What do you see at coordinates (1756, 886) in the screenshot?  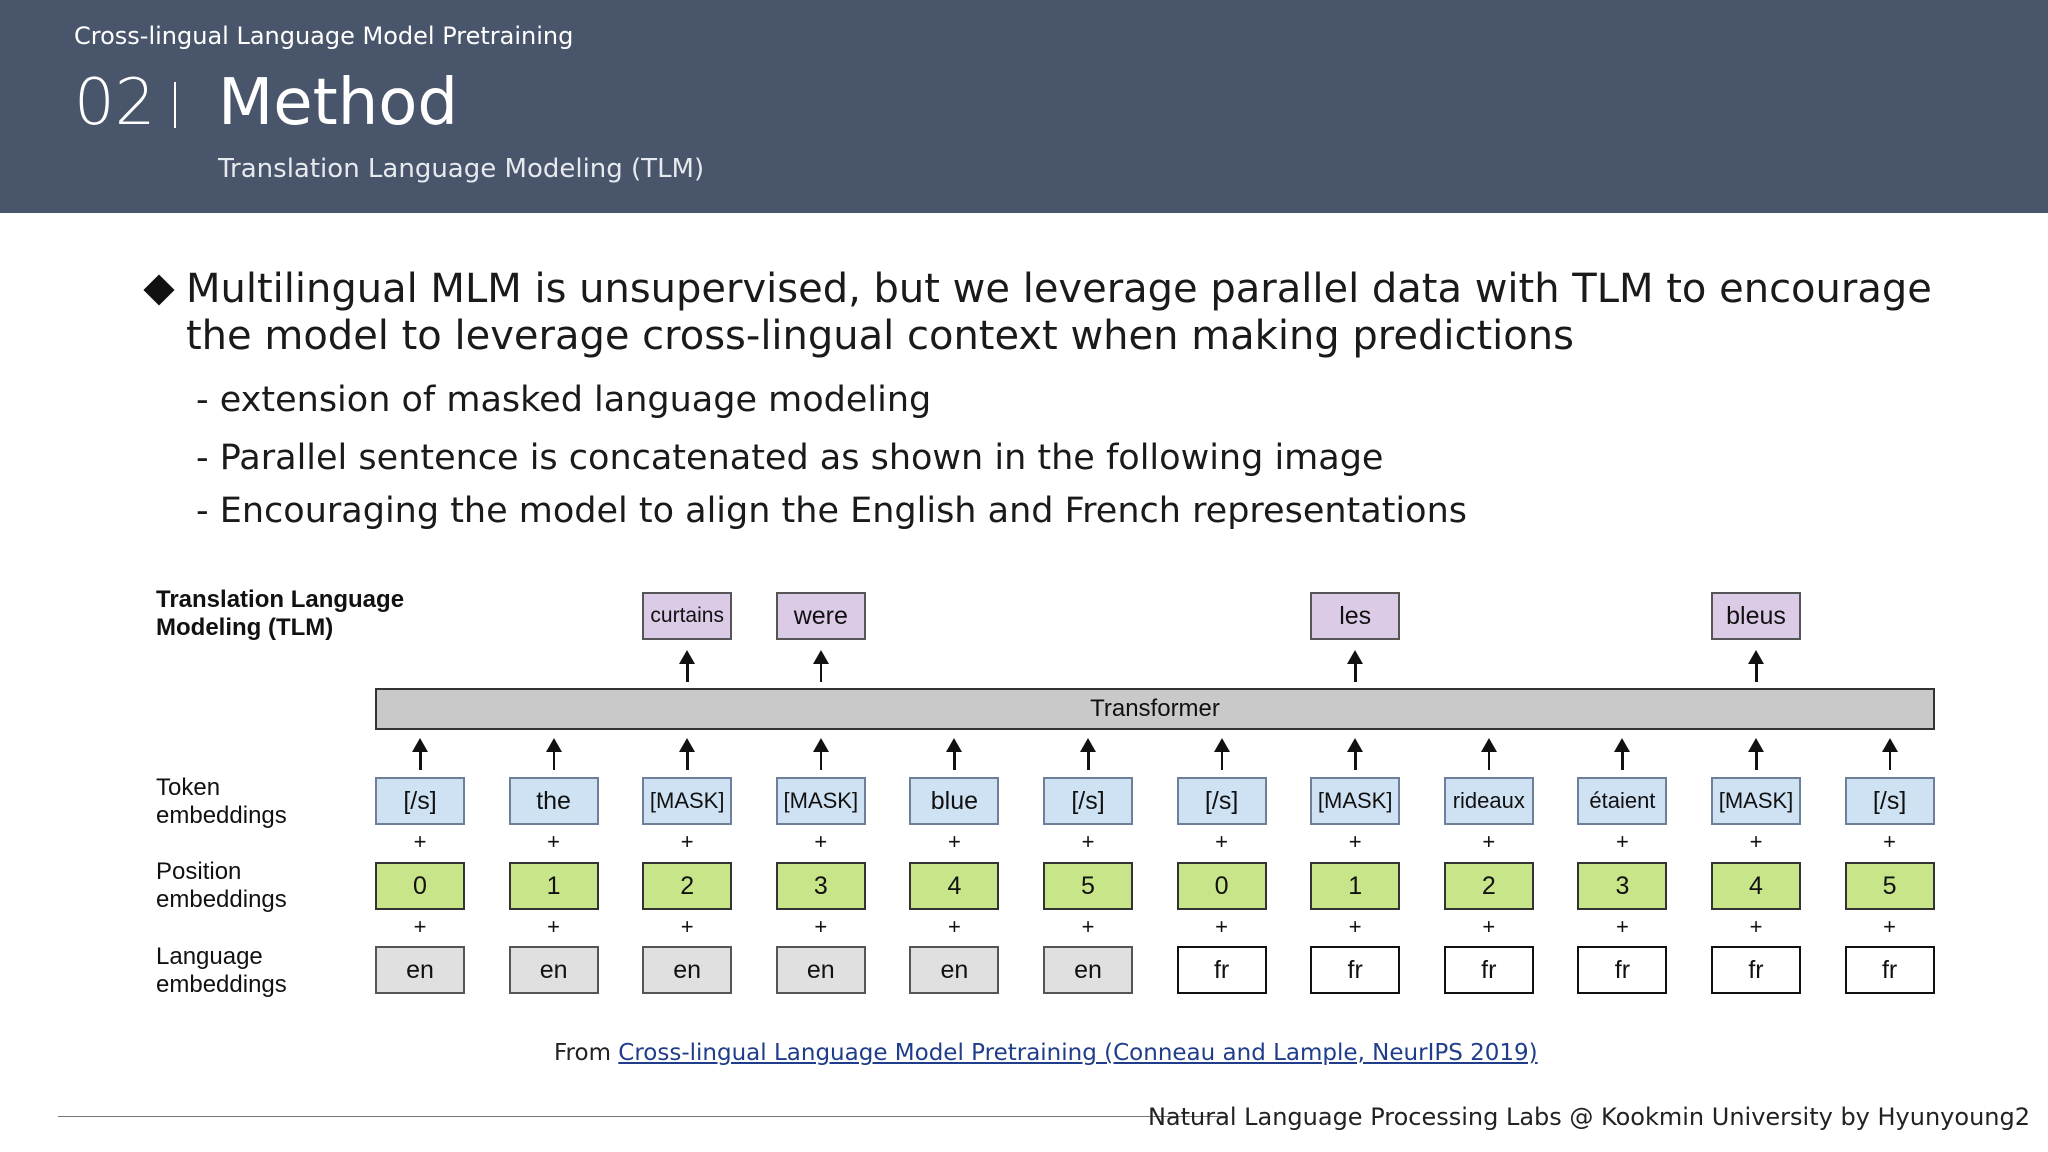 I see `position-embedding-box: 4` at bounding box center [1756, 886].